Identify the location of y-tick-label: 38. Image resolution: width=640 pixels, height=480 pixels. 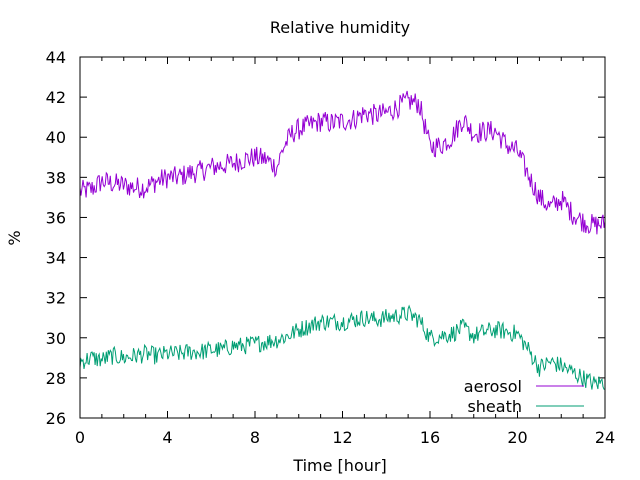
(56, 177).